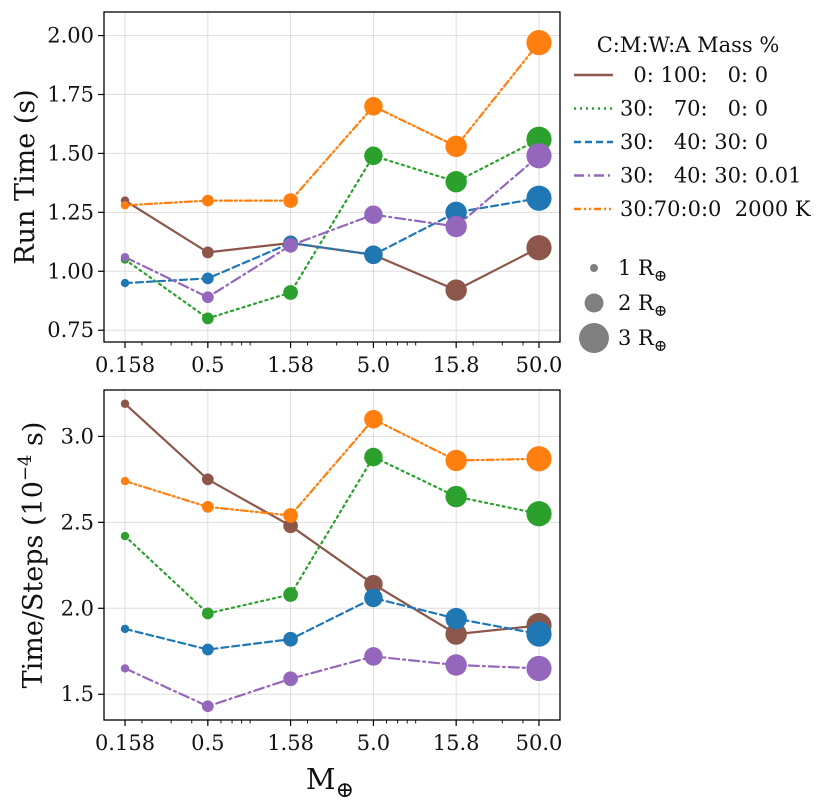 This screenshot has height=806, width=831. I want to click on y-tick-label: 1.25, so click(70, 212).